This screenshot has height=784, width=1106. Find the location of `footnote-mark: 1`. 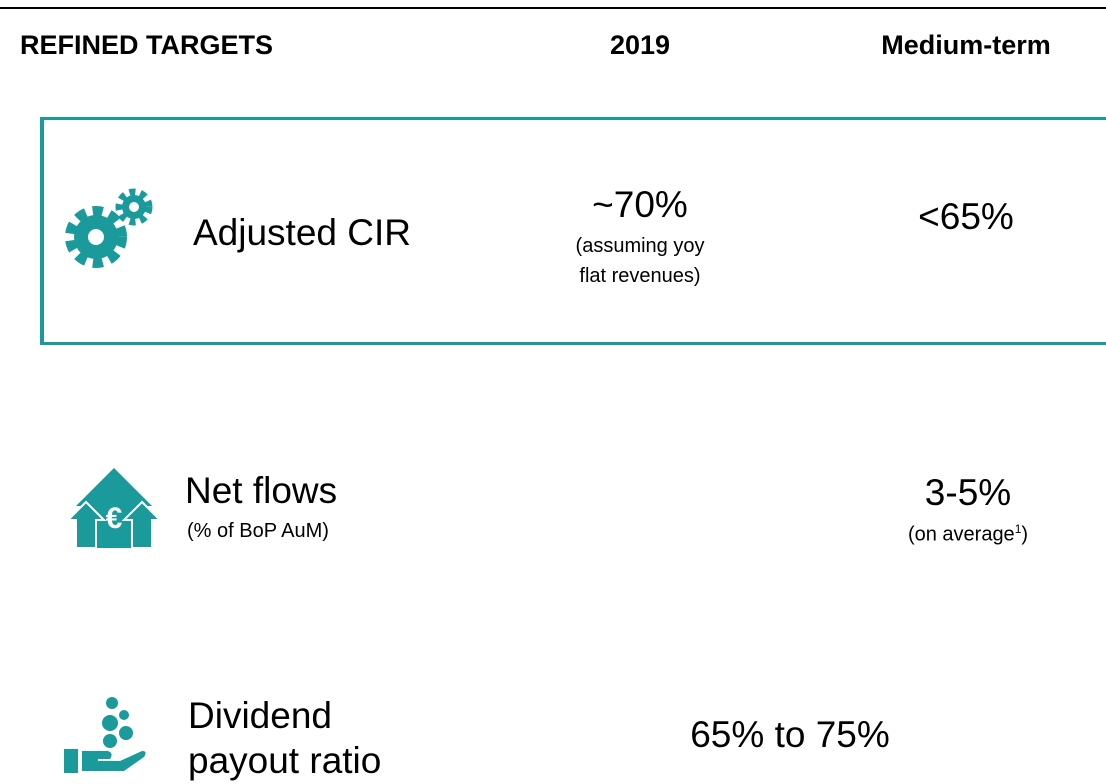

footnote-mark: 1 is located at coordinates (1018, 529).